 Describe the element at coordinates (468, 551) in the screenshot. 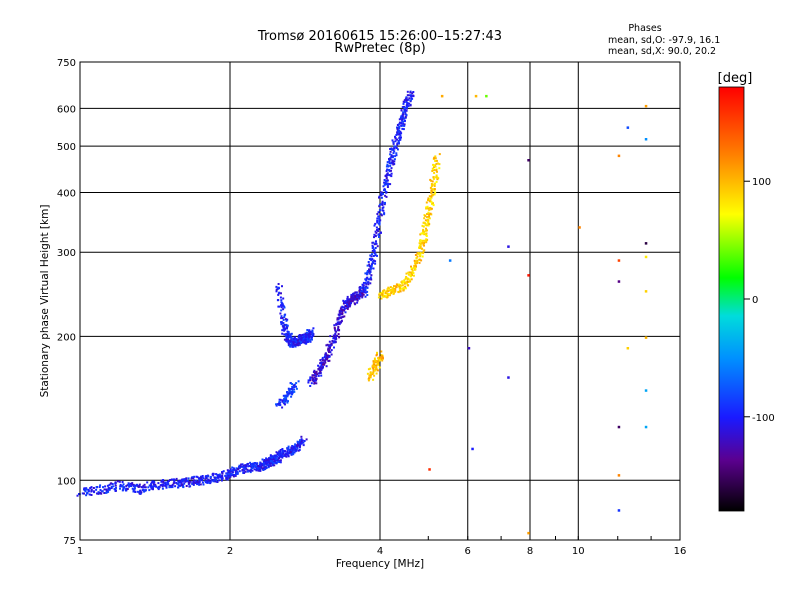

I see `x-tick-label: 6` at that location.